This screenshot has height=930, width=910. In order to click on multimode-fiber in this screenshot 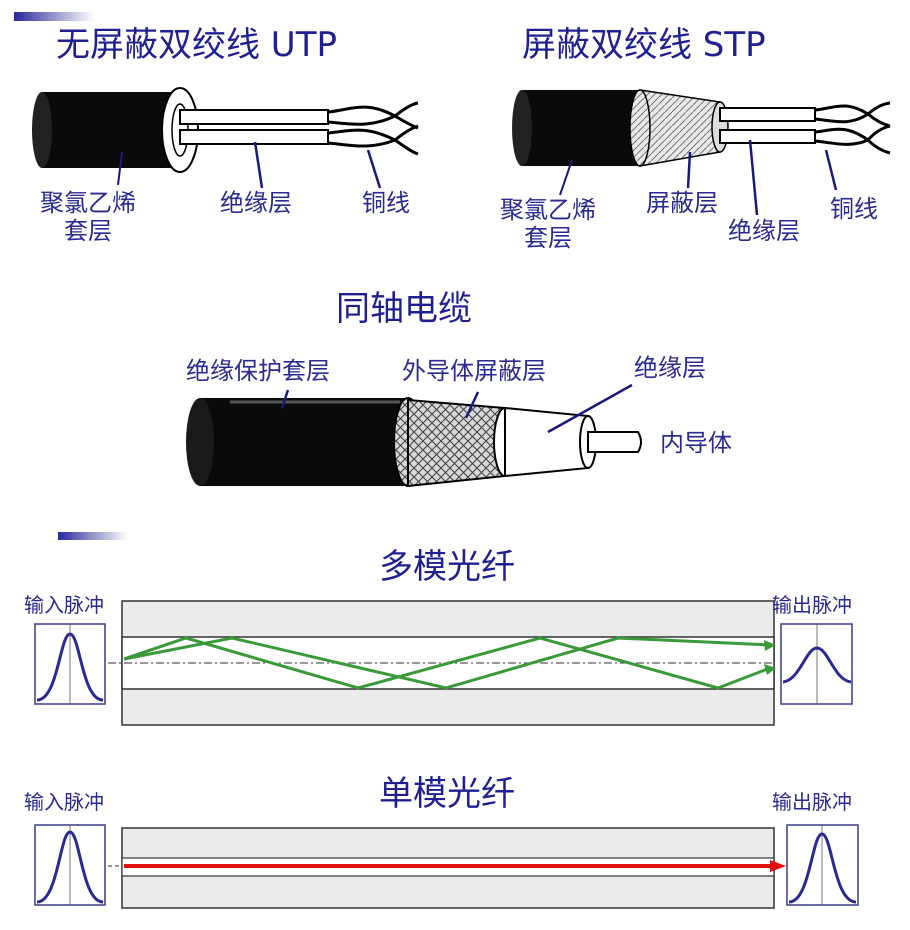, I will do `click(443, 663)`.